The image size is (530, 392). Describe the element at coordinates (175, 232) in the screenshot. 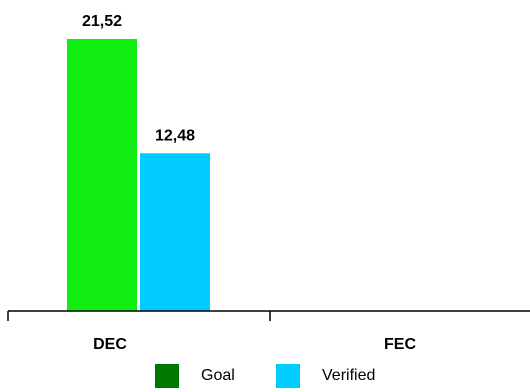

I see `bar-verified-dec` at that location.